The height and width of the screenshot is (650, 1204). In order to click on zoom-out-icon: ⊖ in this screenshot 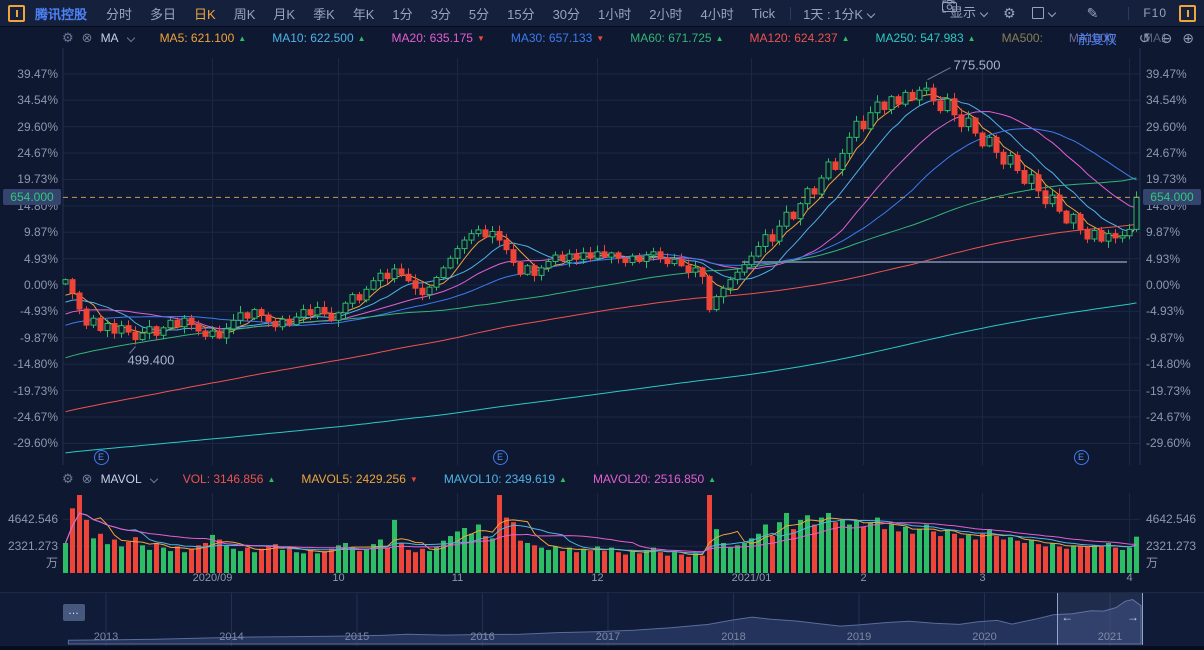, I will do `click(1166, 37)`.